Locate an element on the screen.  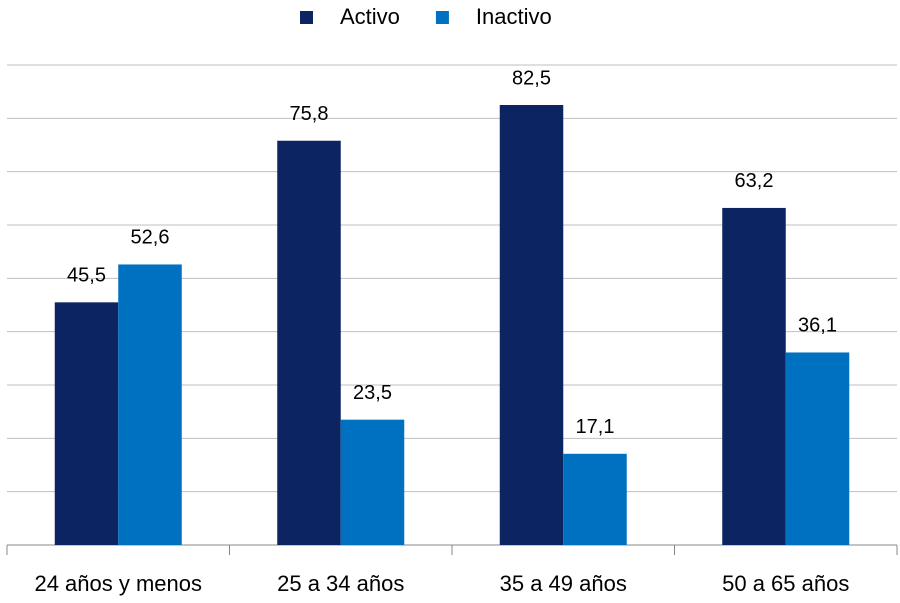
legend-label: Inactivo is located at coordinates (514, 16).